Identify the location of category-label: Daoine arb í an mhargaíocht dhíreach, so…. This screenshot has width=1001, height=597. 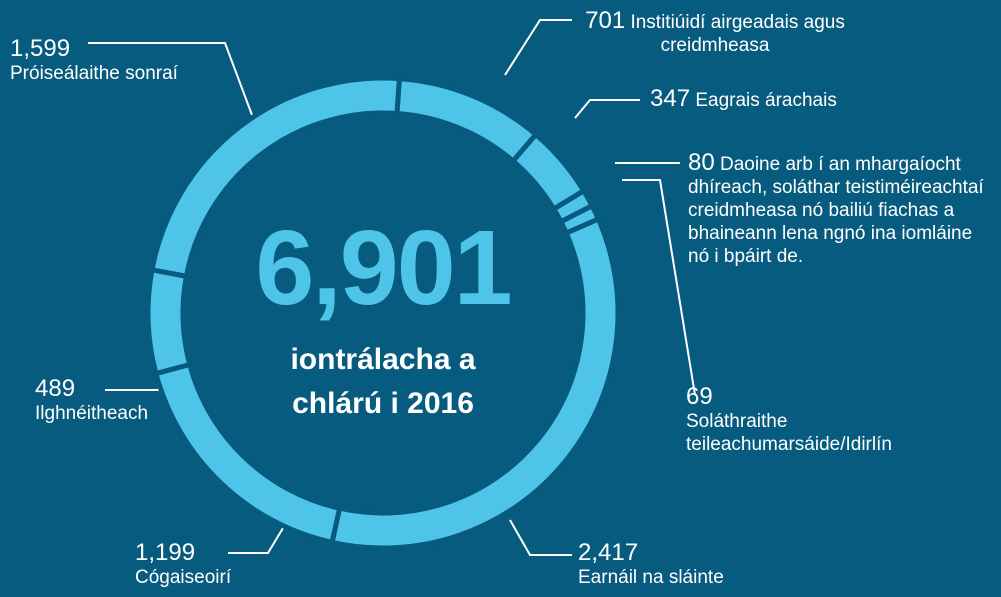
(836, 210).